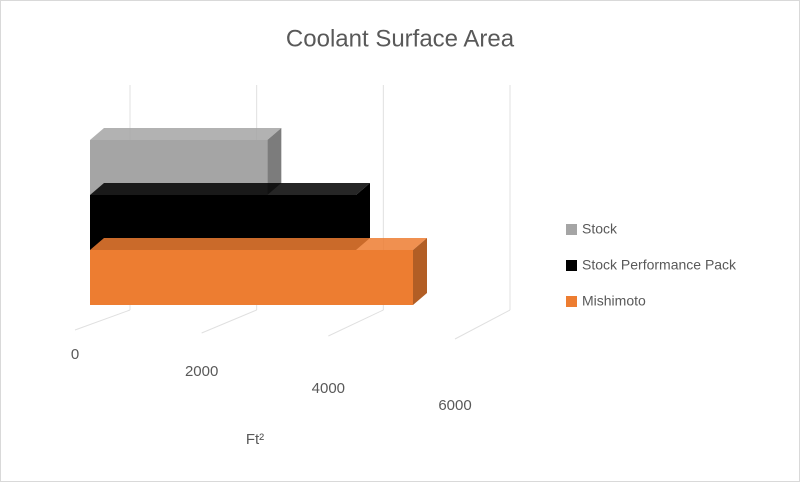 Image resolution: width=800 pixels, height=482 pixels. Describe the element at coordinates (659, 265) in the screenshot. I see `legend-label: Stock Performance Pack` at that location.